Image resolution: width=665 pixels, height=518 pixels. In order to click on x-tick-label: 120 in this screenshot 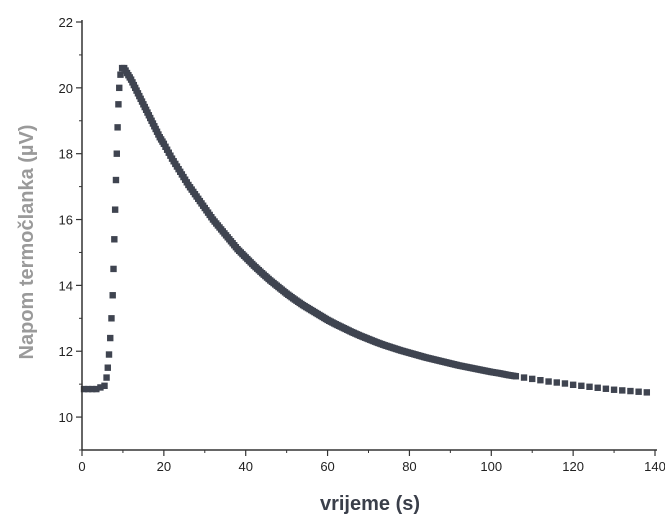, I will do `click(573, 466)`.